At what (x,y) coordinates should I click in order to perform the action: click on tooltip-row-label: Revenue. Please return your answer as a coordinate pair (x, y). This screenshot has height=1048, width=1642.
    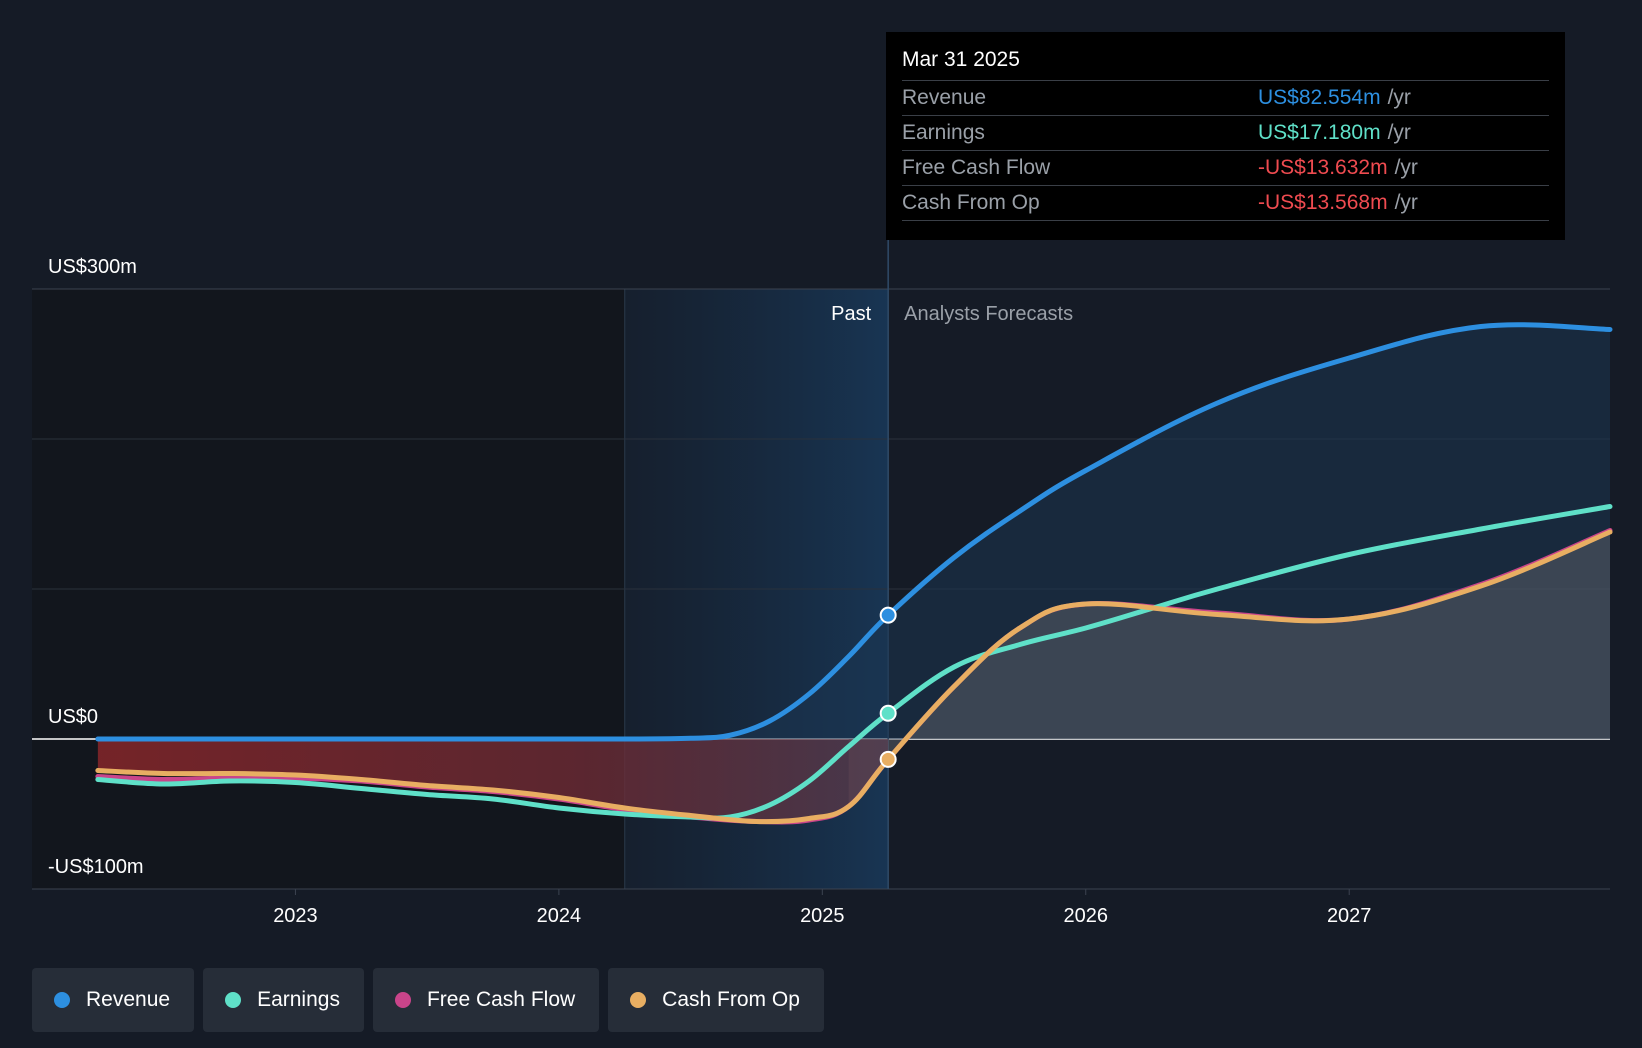
    Looking at the image, I should click on (944, 97).